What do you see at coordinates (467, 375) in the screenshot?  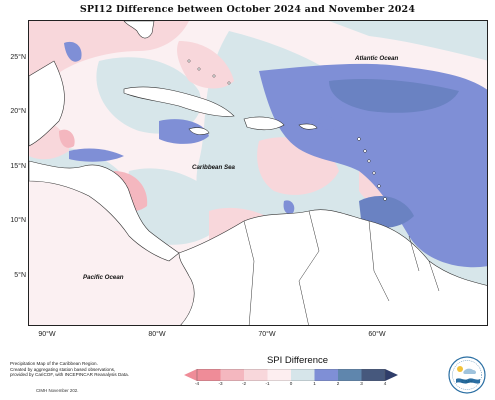 I see `cimh-logo` at bounding box center [467, 375].